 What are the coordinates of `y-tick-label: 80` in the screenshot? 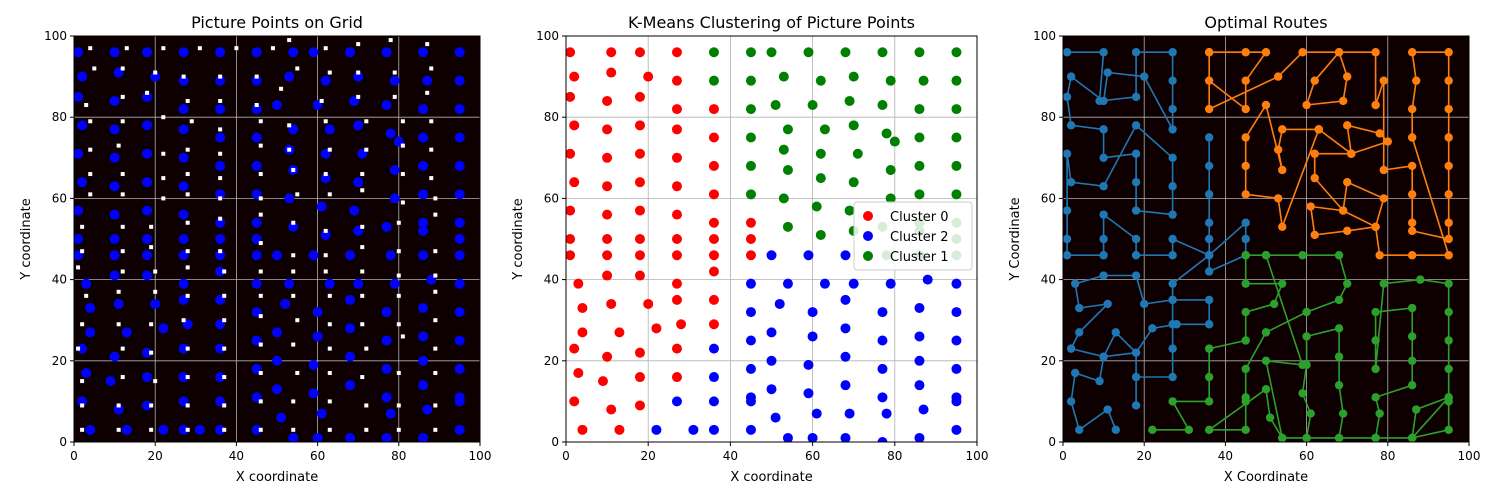 It's located at (551, 117).